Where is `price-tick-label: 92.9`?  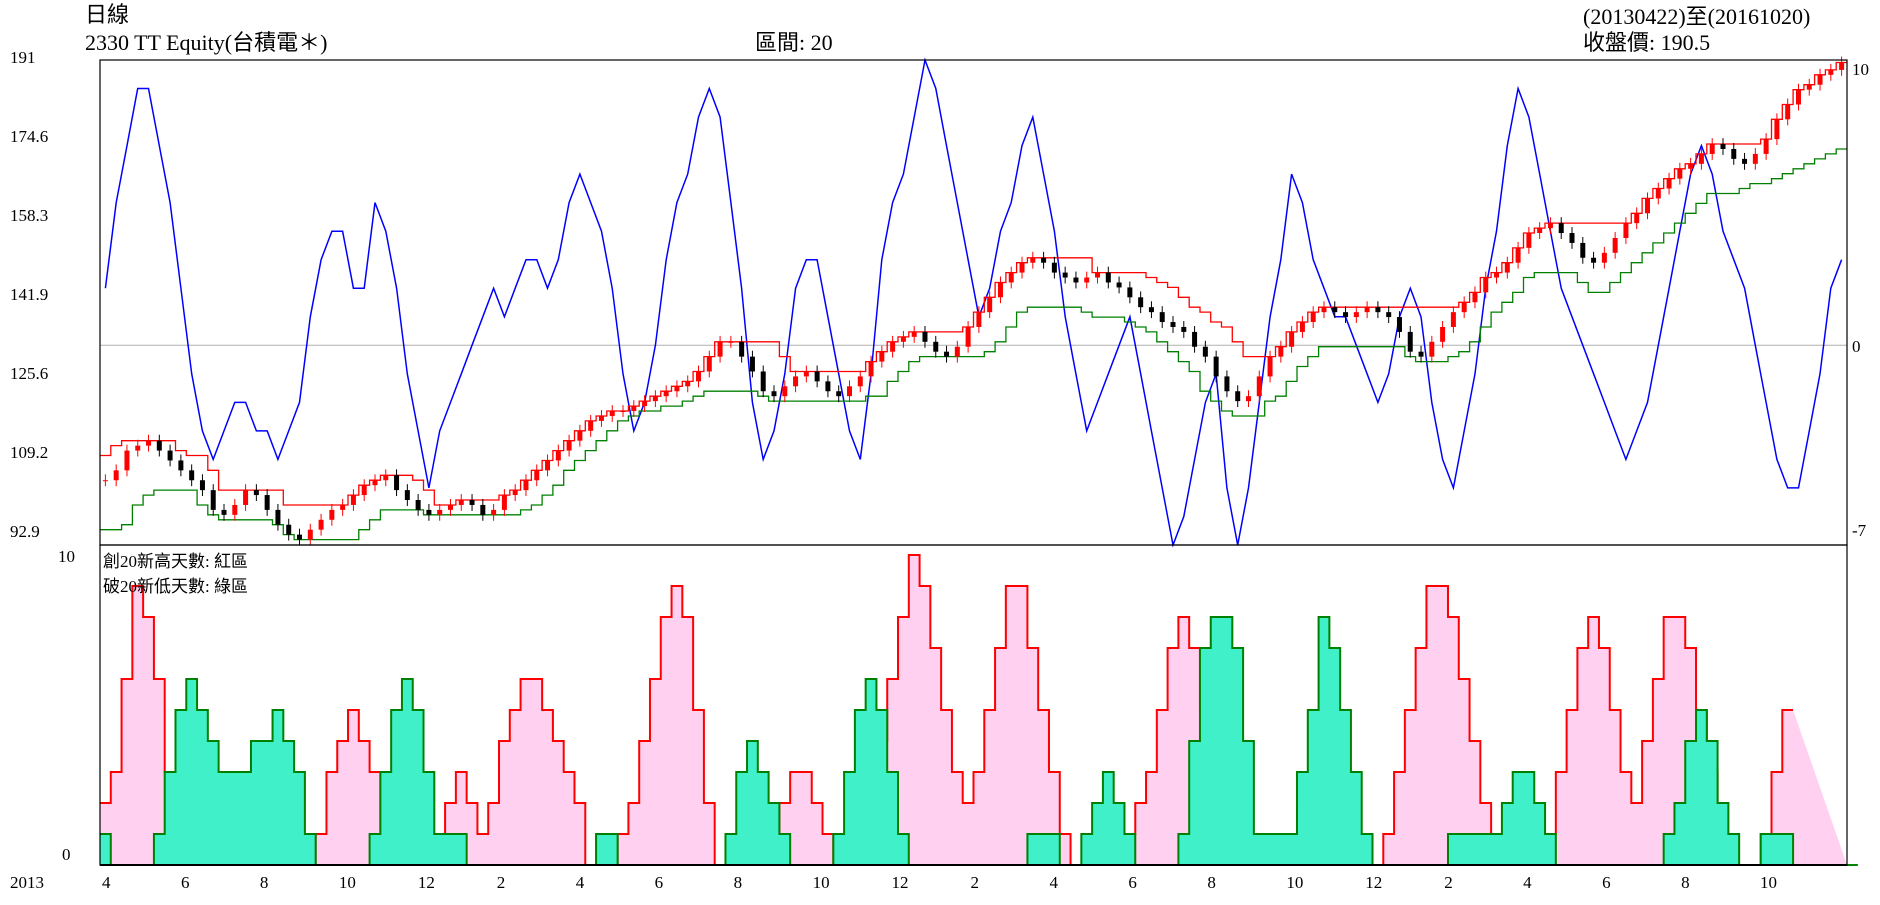
price-tick-label: 92.9 is located at coordinates (25, 531).